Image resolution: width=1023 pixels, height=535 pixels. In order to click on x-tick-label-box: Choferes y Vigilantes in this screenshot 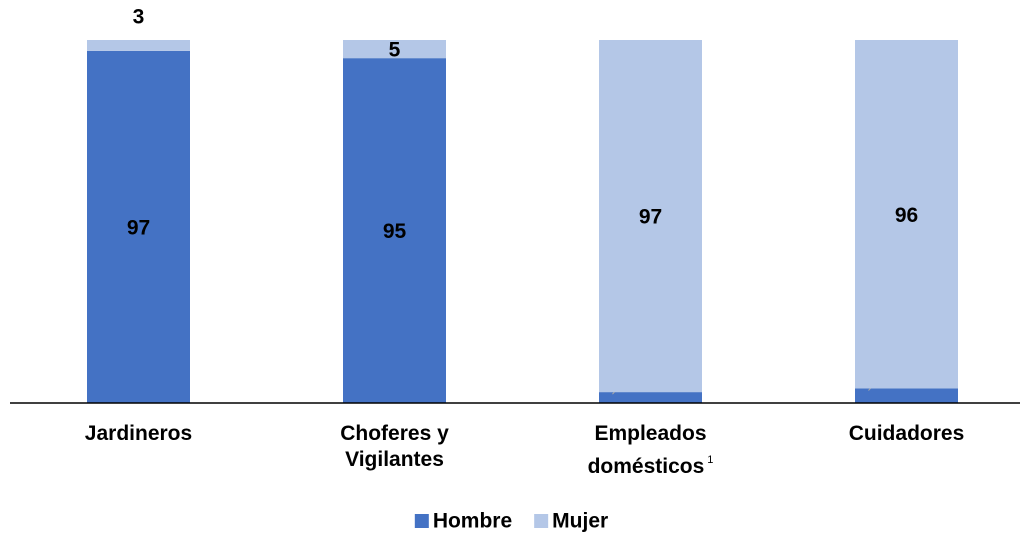, I will do `click(395, 447)`.